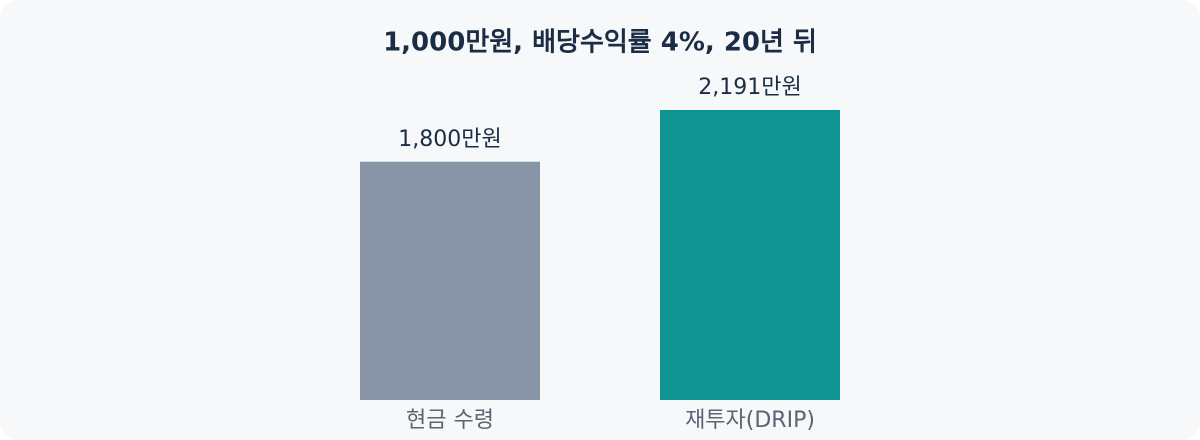  Describe the element at coordinates (449, 139) in the screenshot. I see `value-label: 1,800만원` at that location.